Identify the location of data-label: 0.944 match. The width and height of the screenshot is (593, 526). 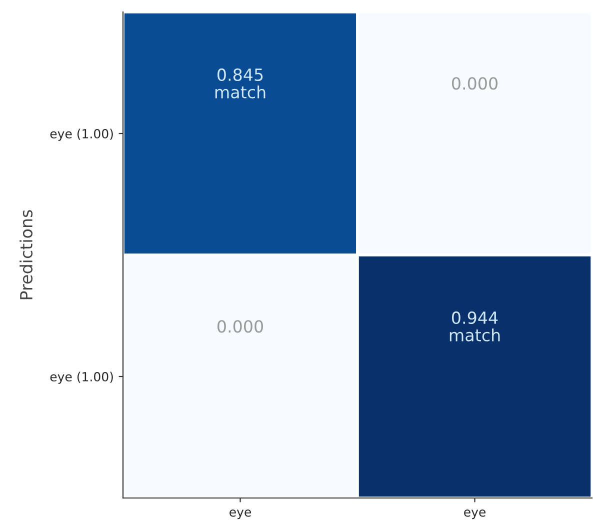
(475, 326).